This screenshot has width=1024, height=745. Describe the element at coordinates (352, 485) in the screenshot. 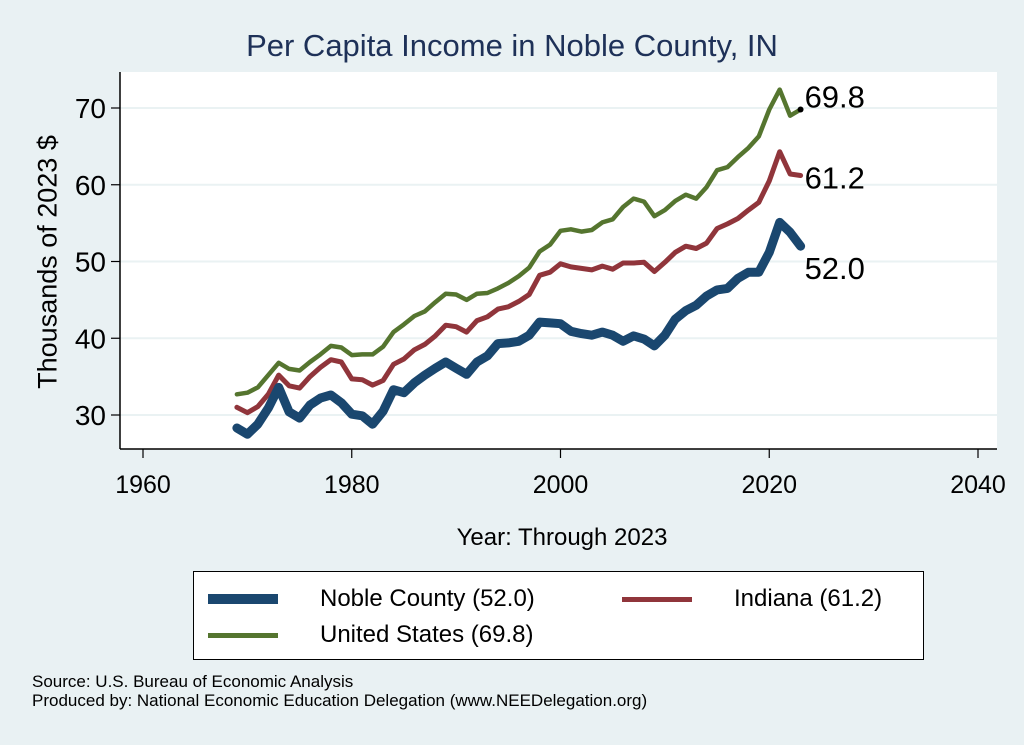

I see `x-tick-label: 1980` at that location.